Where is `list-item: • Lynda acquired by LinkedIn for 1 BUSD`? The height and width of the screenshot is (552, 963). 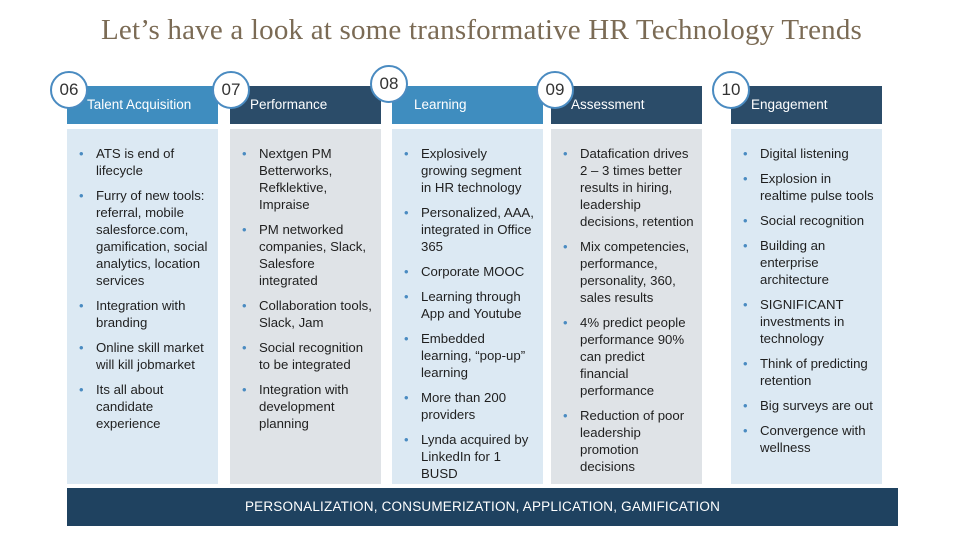 list-item: • Lynda acquired by LinkedIn for 1 BUSD is located at coordinates (469, 456).